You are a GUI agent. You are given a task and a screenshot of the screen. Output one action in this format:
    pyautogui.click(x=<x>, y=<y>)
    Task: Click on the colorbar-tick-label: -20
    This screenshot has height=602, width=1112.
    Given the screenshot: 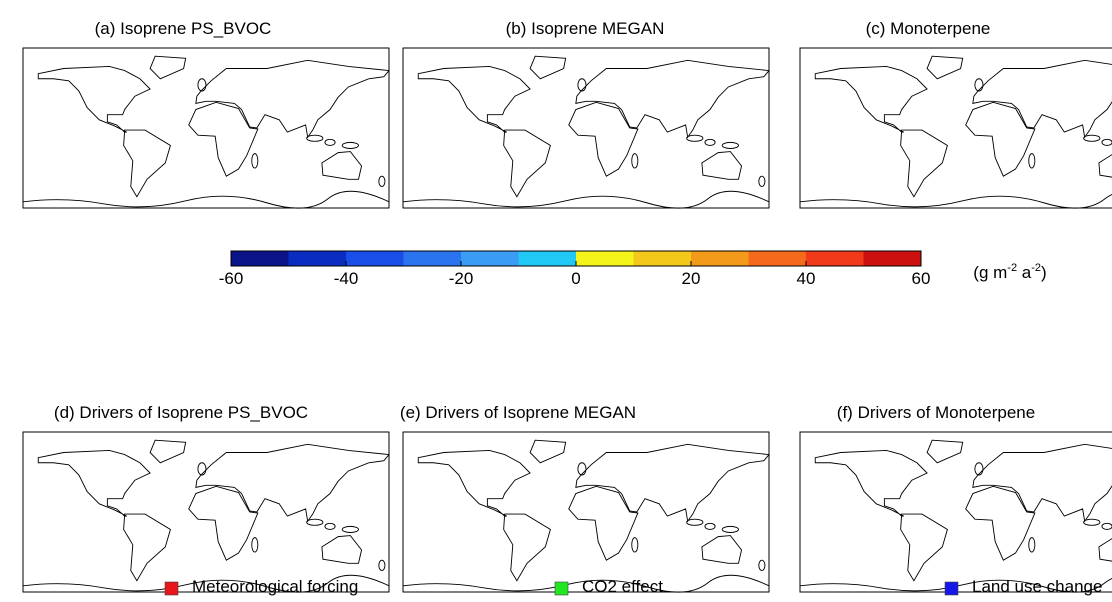 What is the action you would take?
    pyautogui.click(x=461, y=278)
    